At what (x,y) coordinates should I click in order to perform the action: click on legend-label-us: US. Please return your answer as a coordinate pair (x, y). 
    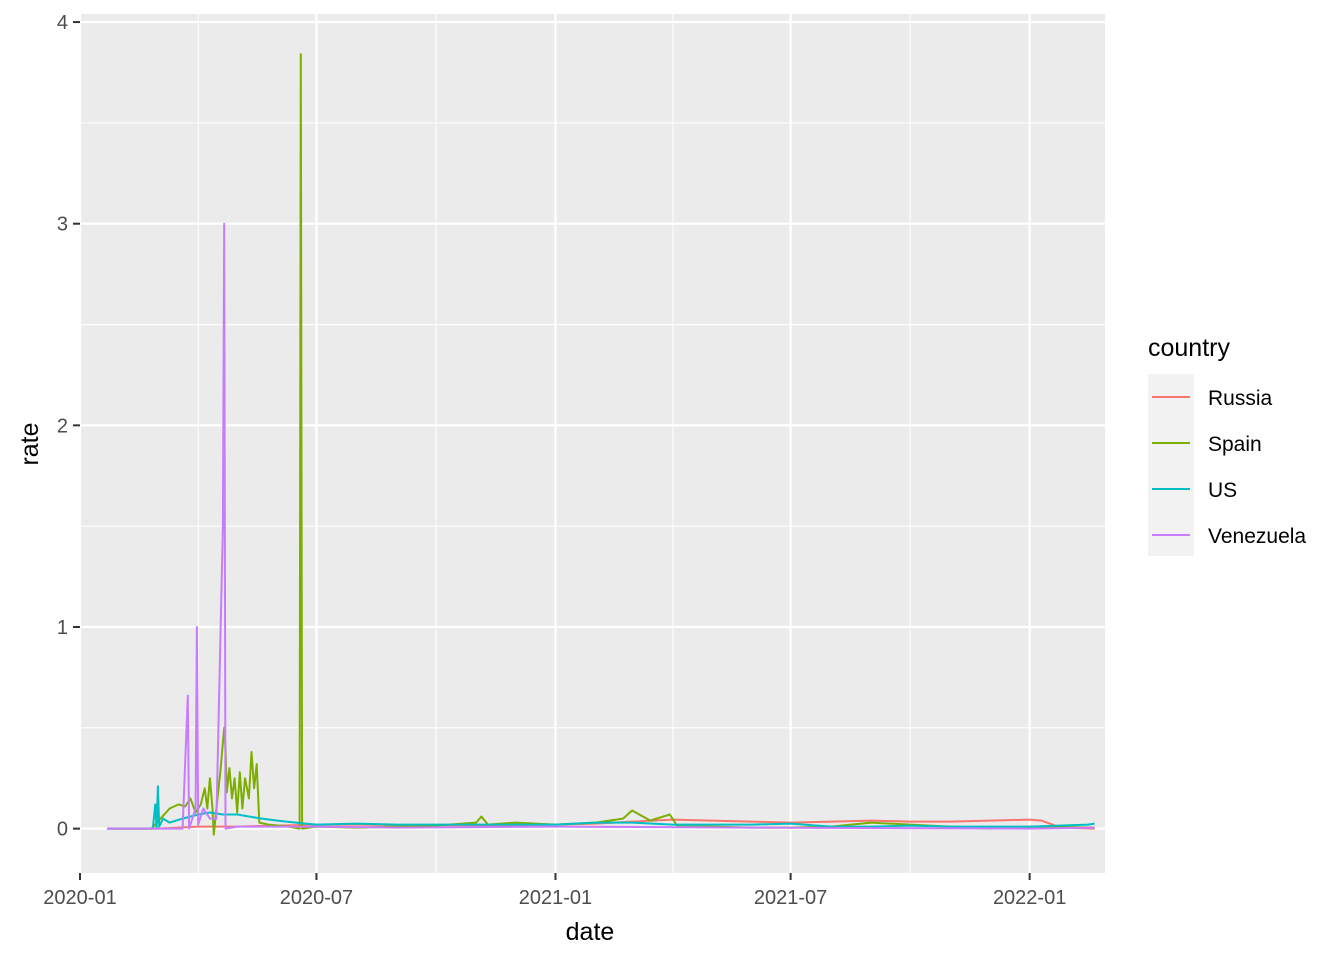
    Looking at the image, I should click on (1222, 490).